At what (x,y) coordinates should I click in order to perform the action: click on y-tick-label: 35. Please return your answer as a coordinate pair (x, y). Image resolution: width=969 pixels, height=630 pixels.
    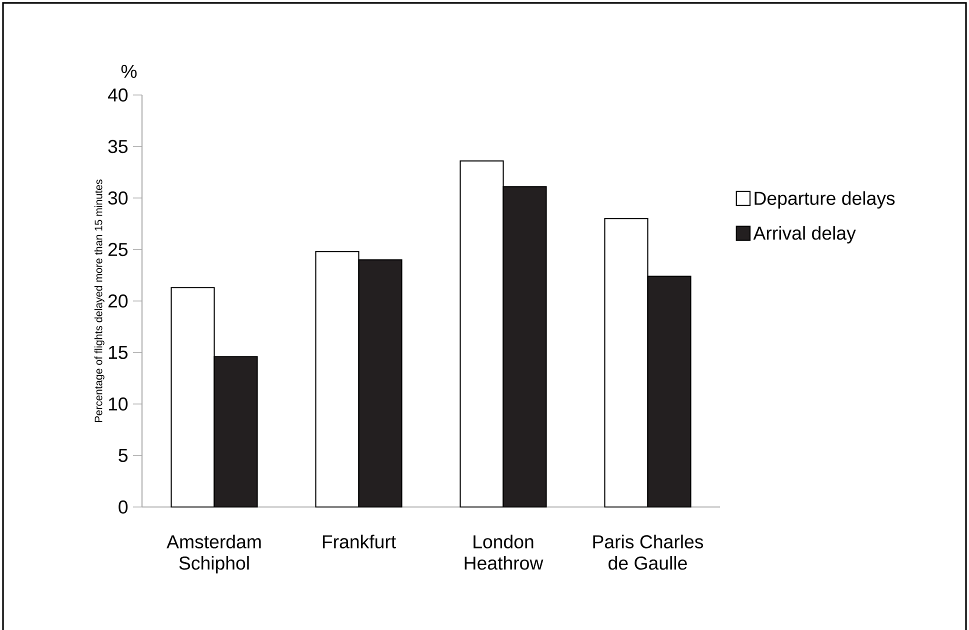
    Looking at the image, I should click on (118, 147).